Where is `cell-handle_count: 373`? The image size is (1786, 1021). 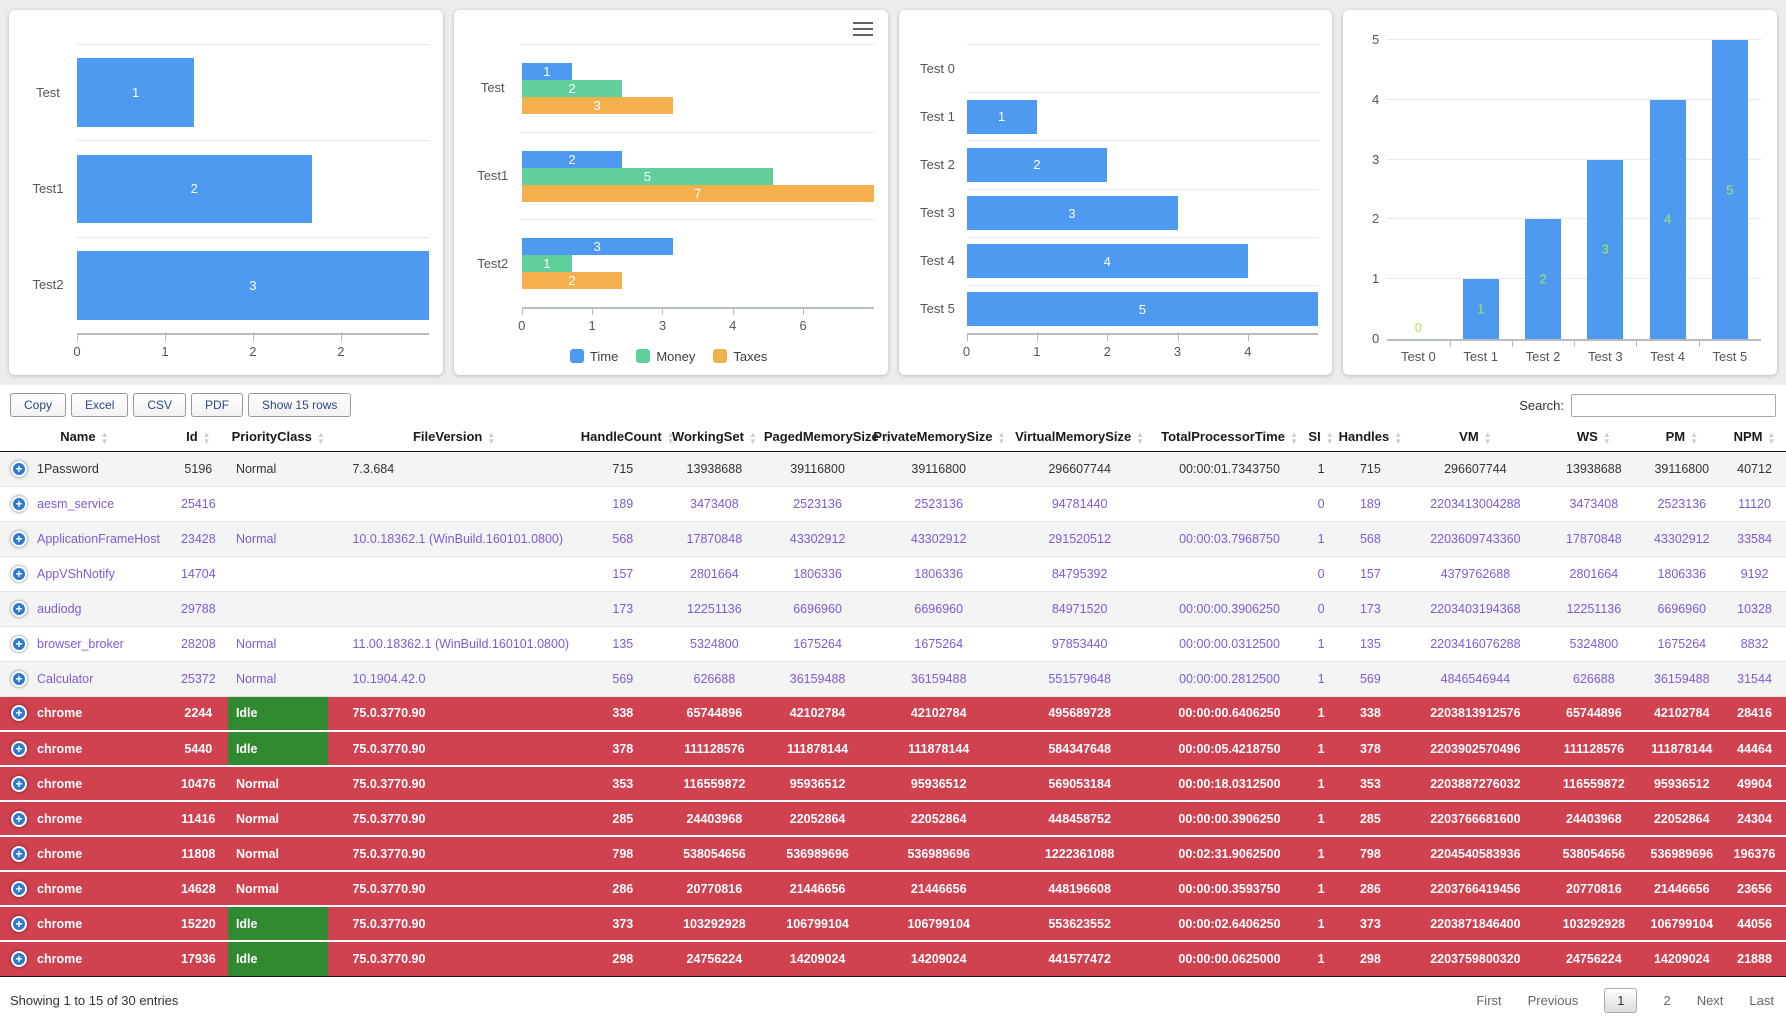 cell-handle_count: 373 is located at coordinates (622, 924).